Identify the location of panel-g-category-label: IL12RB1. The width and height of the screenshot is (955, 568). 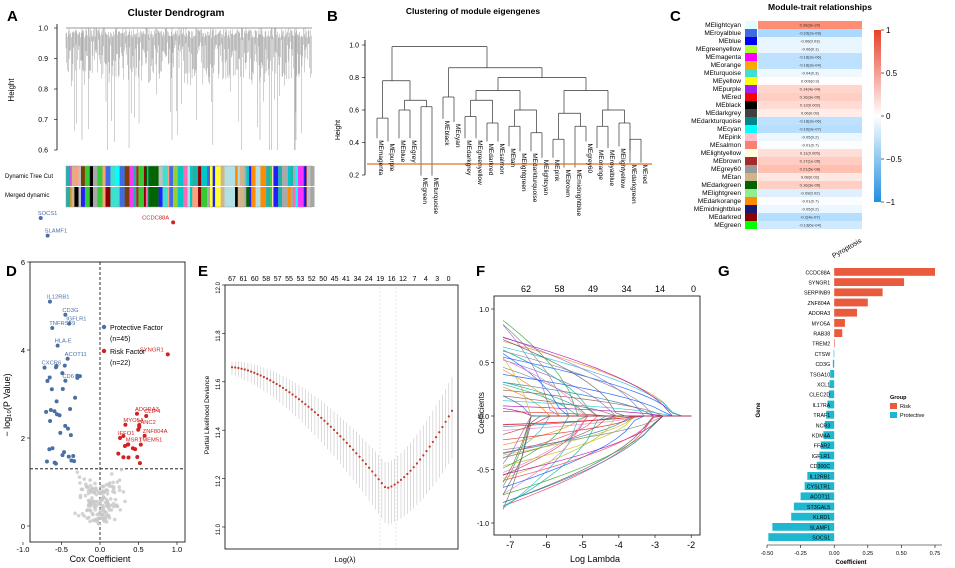
(820, 477).